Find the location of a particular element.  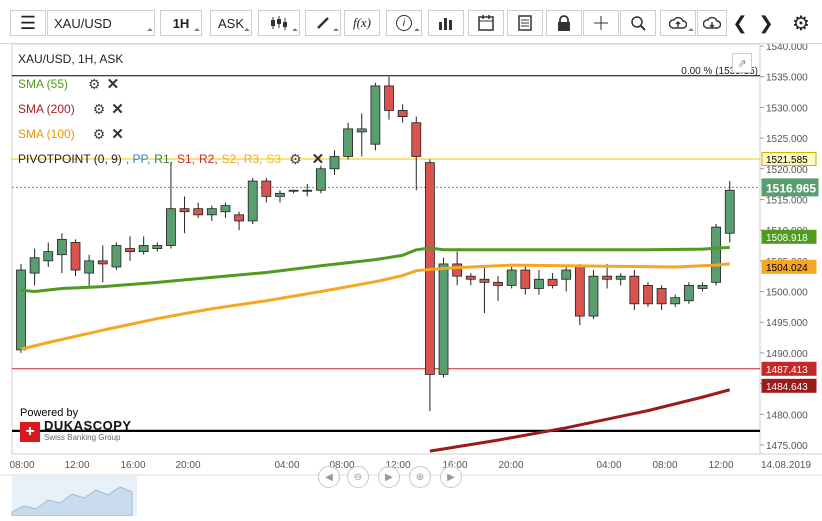

symbol-input: XAU/USD is located at coordinates (101, 23).